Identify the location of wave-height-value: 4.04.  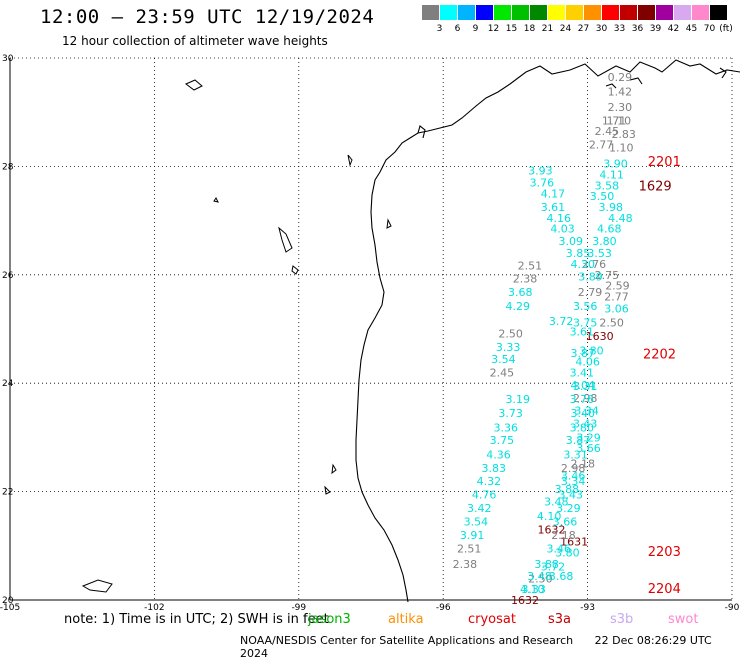
(583, 385).